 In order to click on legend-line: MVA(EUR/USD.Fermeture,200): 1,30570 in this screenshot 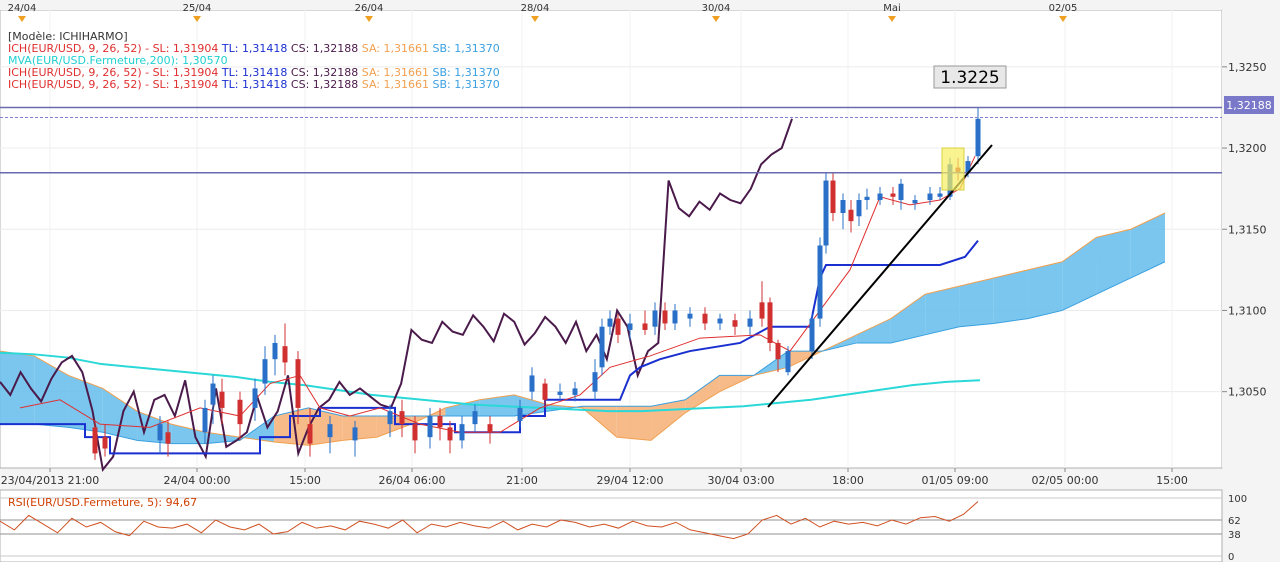, I will do `click(118, 60)`.